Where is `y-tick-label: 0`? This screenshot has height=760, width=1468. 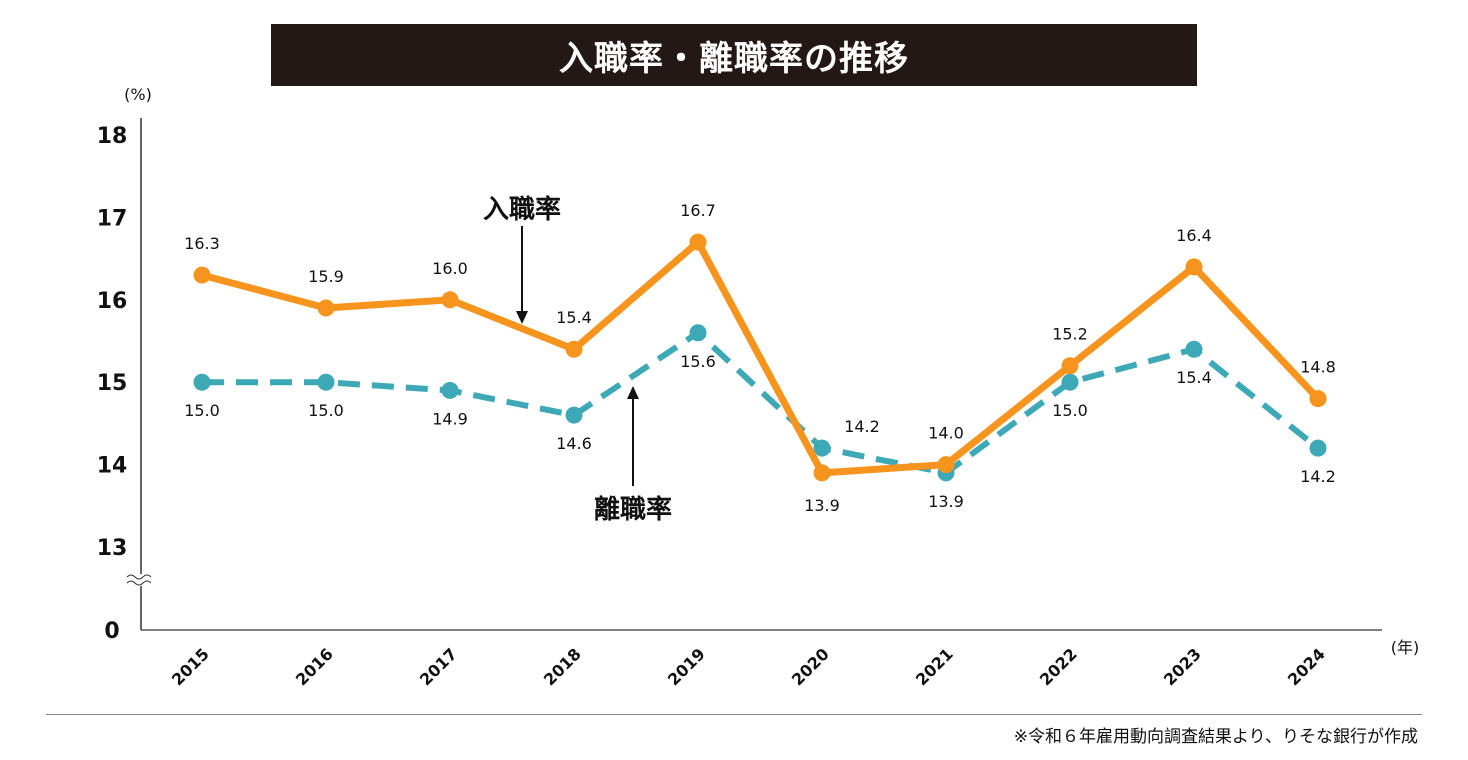 y-tick-label: 0 is located at coordinates (111, 631).